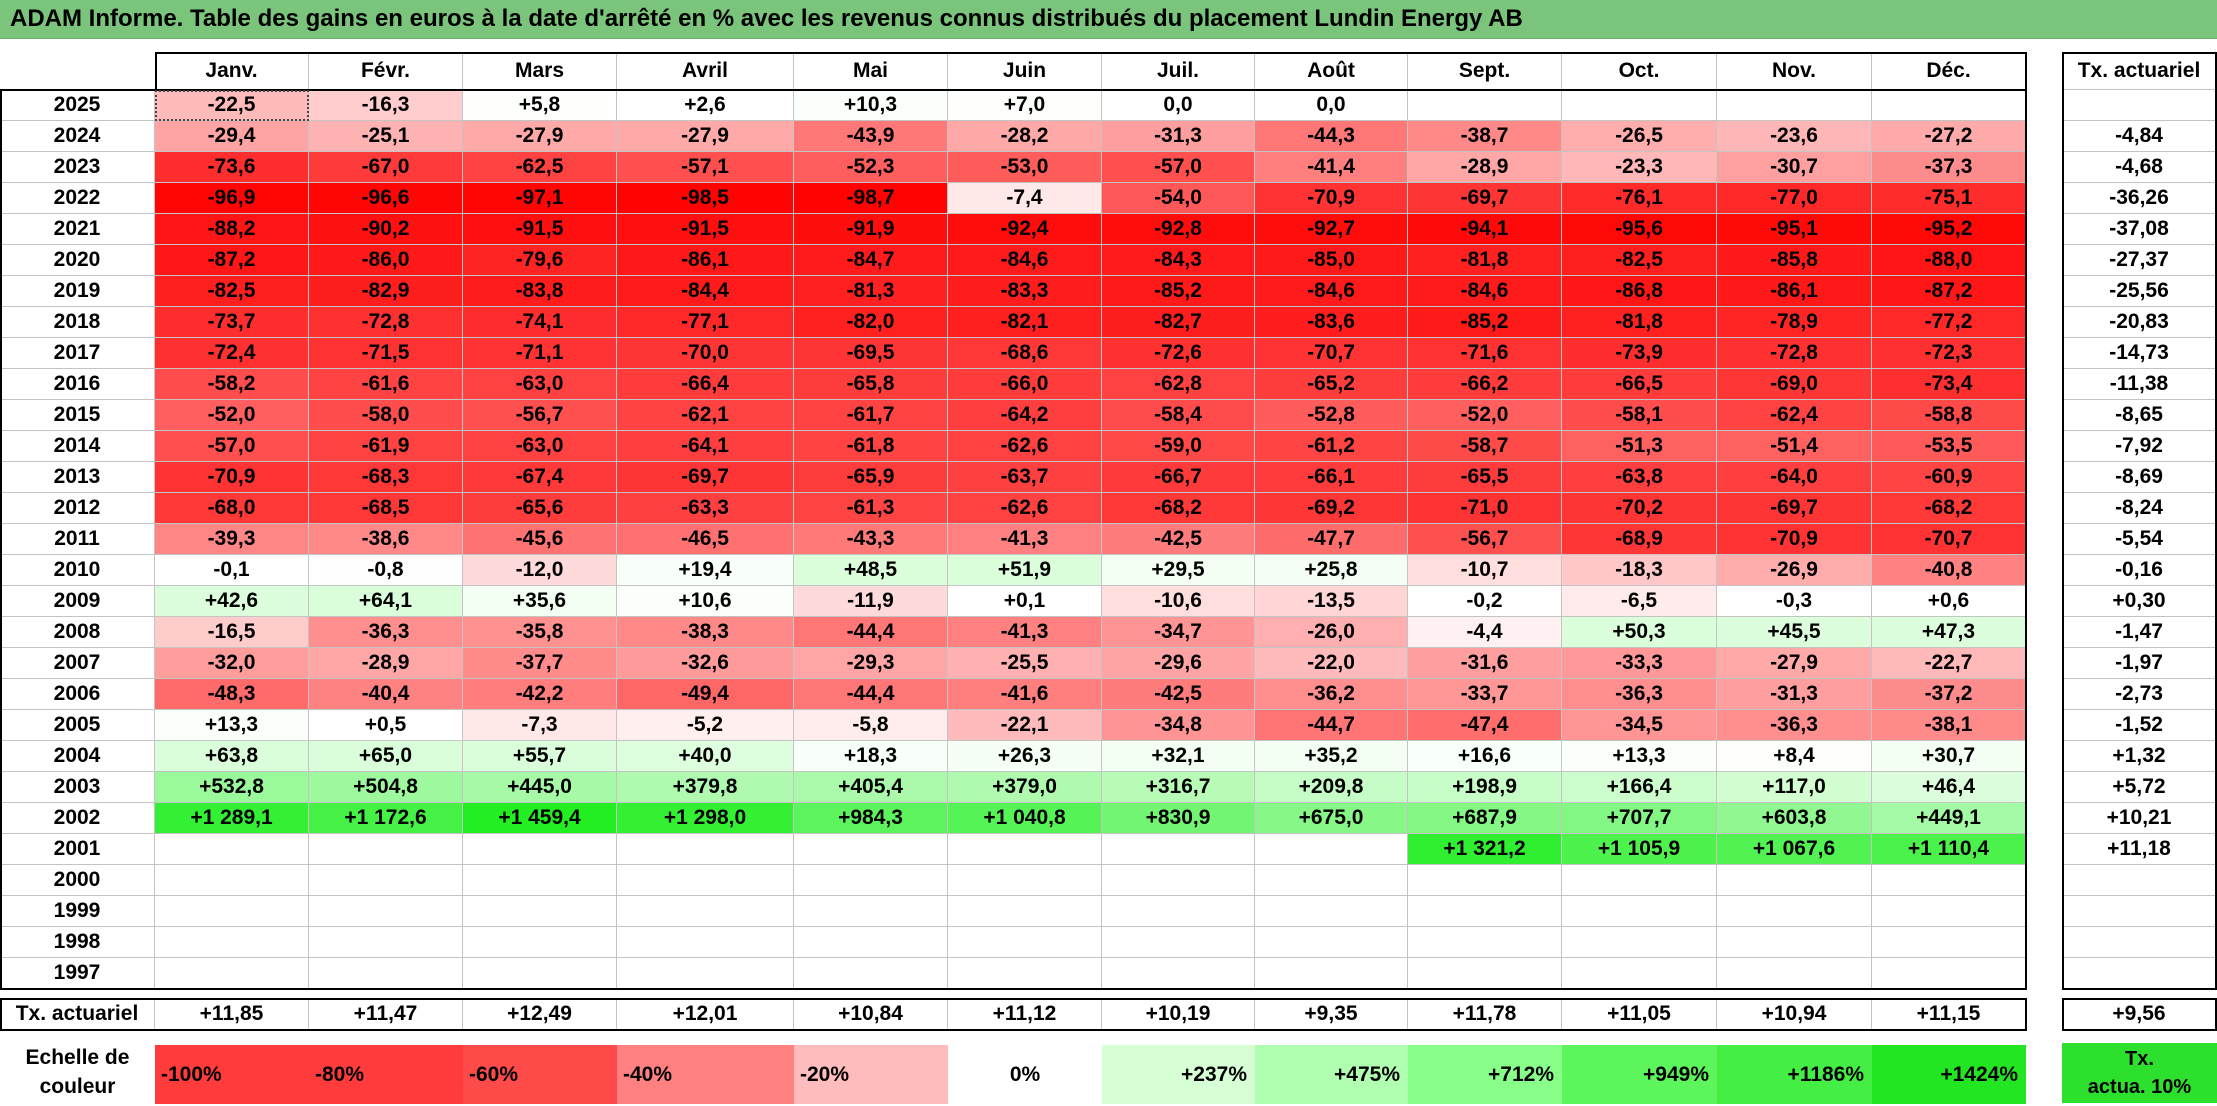  I want to click on column-header-3: Avril, so click(705, 71).